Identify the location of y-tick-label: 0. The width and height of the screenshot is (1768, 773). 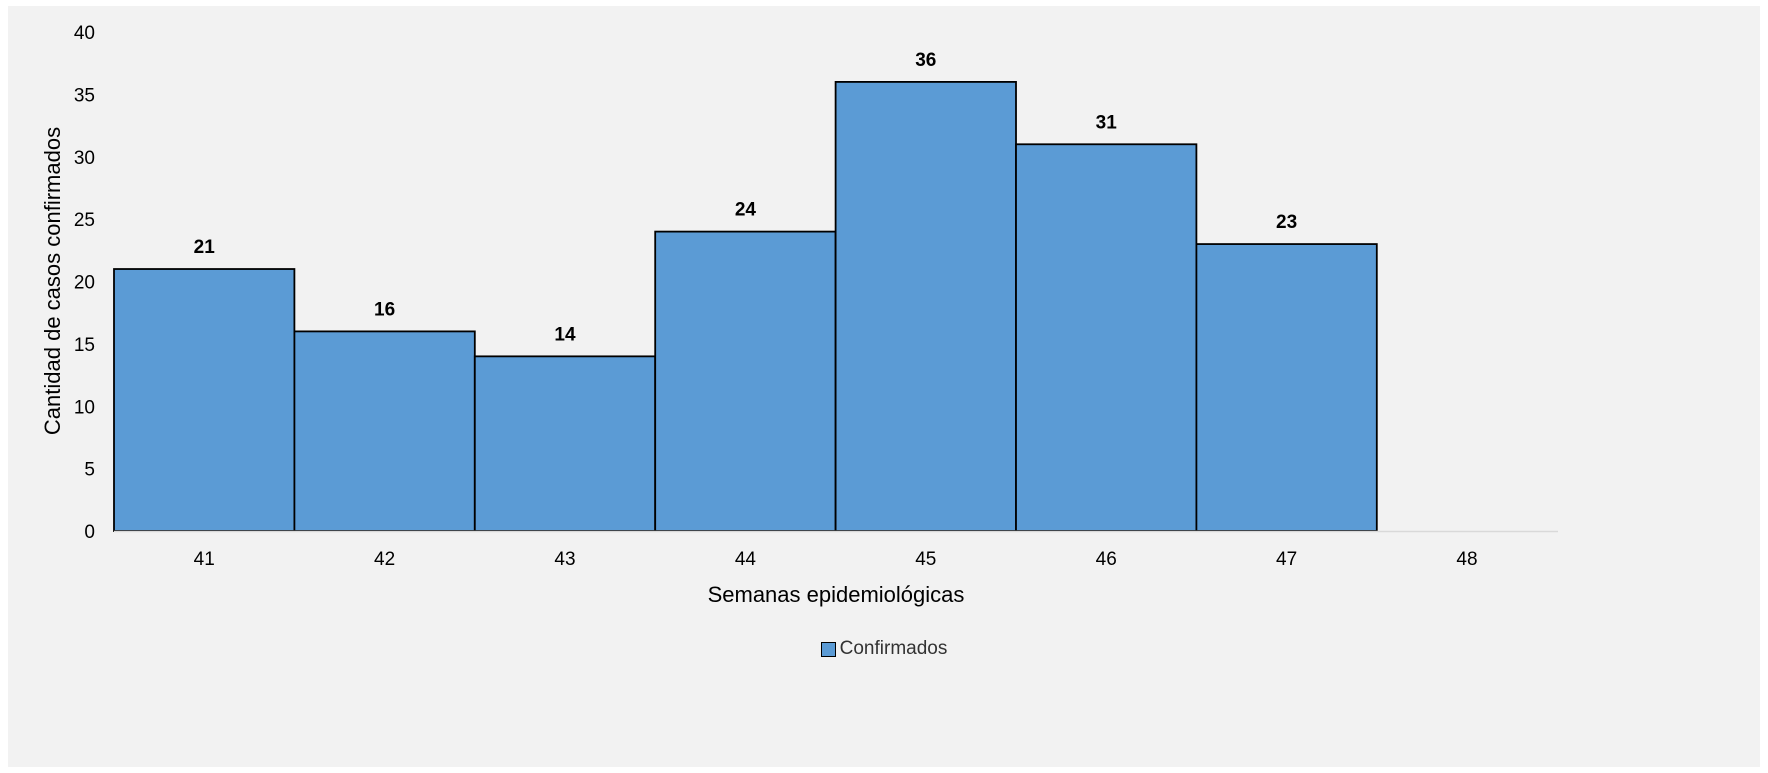
(89, 532).